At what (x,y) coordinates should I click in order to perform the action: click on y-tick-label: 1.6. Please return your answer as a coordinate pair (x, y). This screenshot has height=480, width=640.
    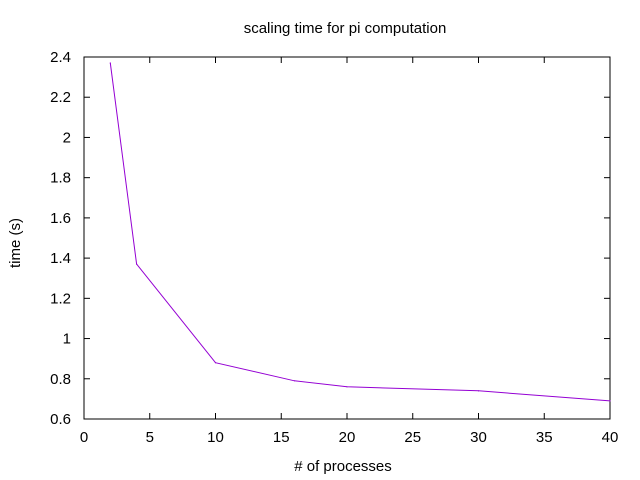
    Looking at the image, I should click on (60, 218).